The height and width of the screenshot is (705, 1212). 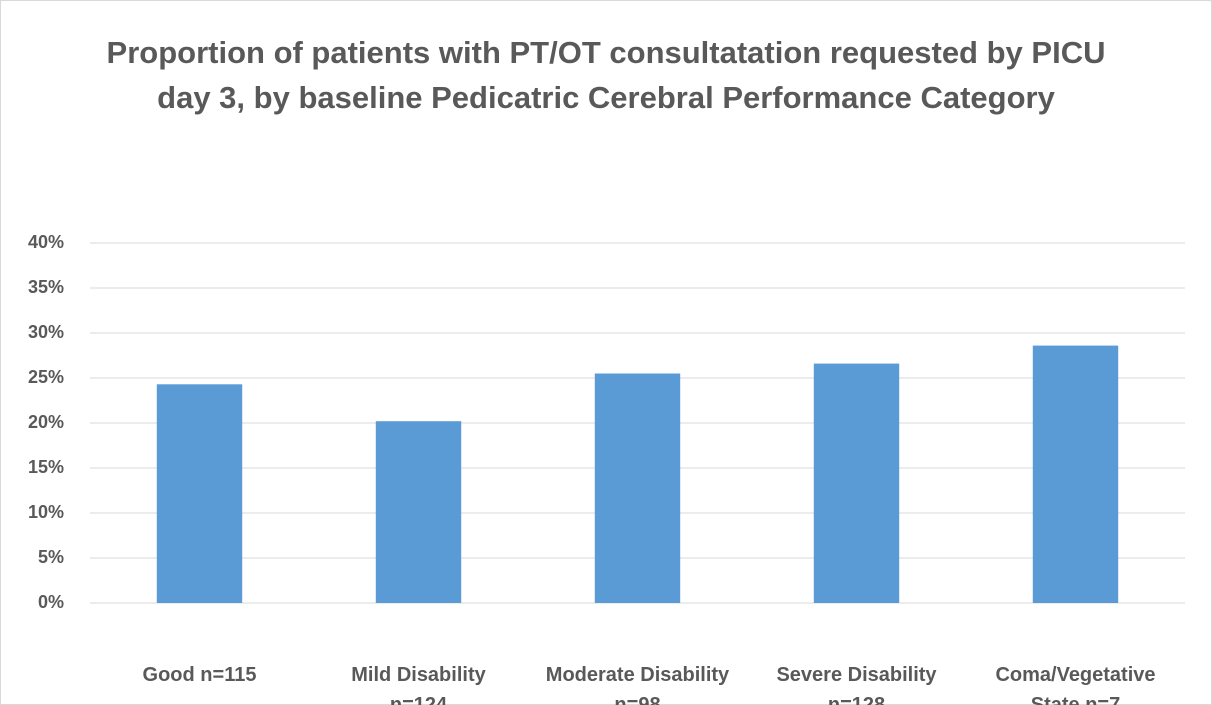 What do you see at coordinates (51, 557) in the screenshot?
I see `y-tick-label: 5%` at bounding box center [51, 557].